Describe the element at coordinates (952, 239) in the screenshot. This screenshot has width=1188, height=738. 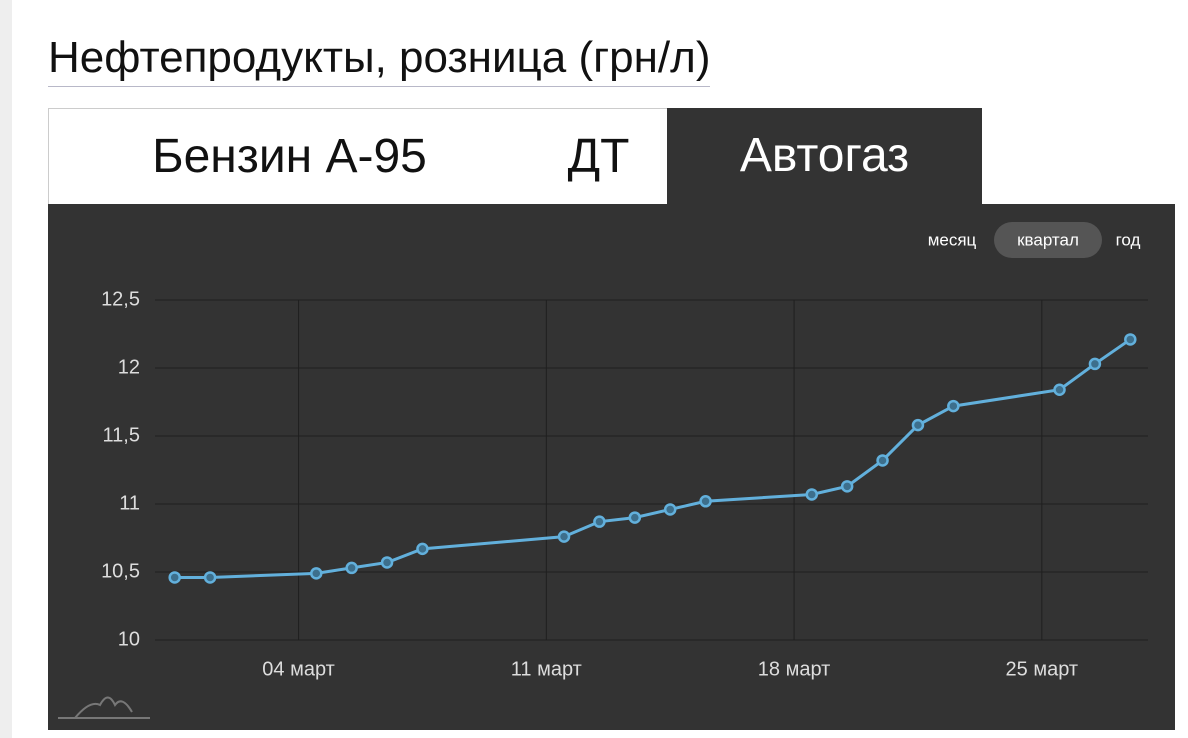
I see `range-button: месяц` at that location.